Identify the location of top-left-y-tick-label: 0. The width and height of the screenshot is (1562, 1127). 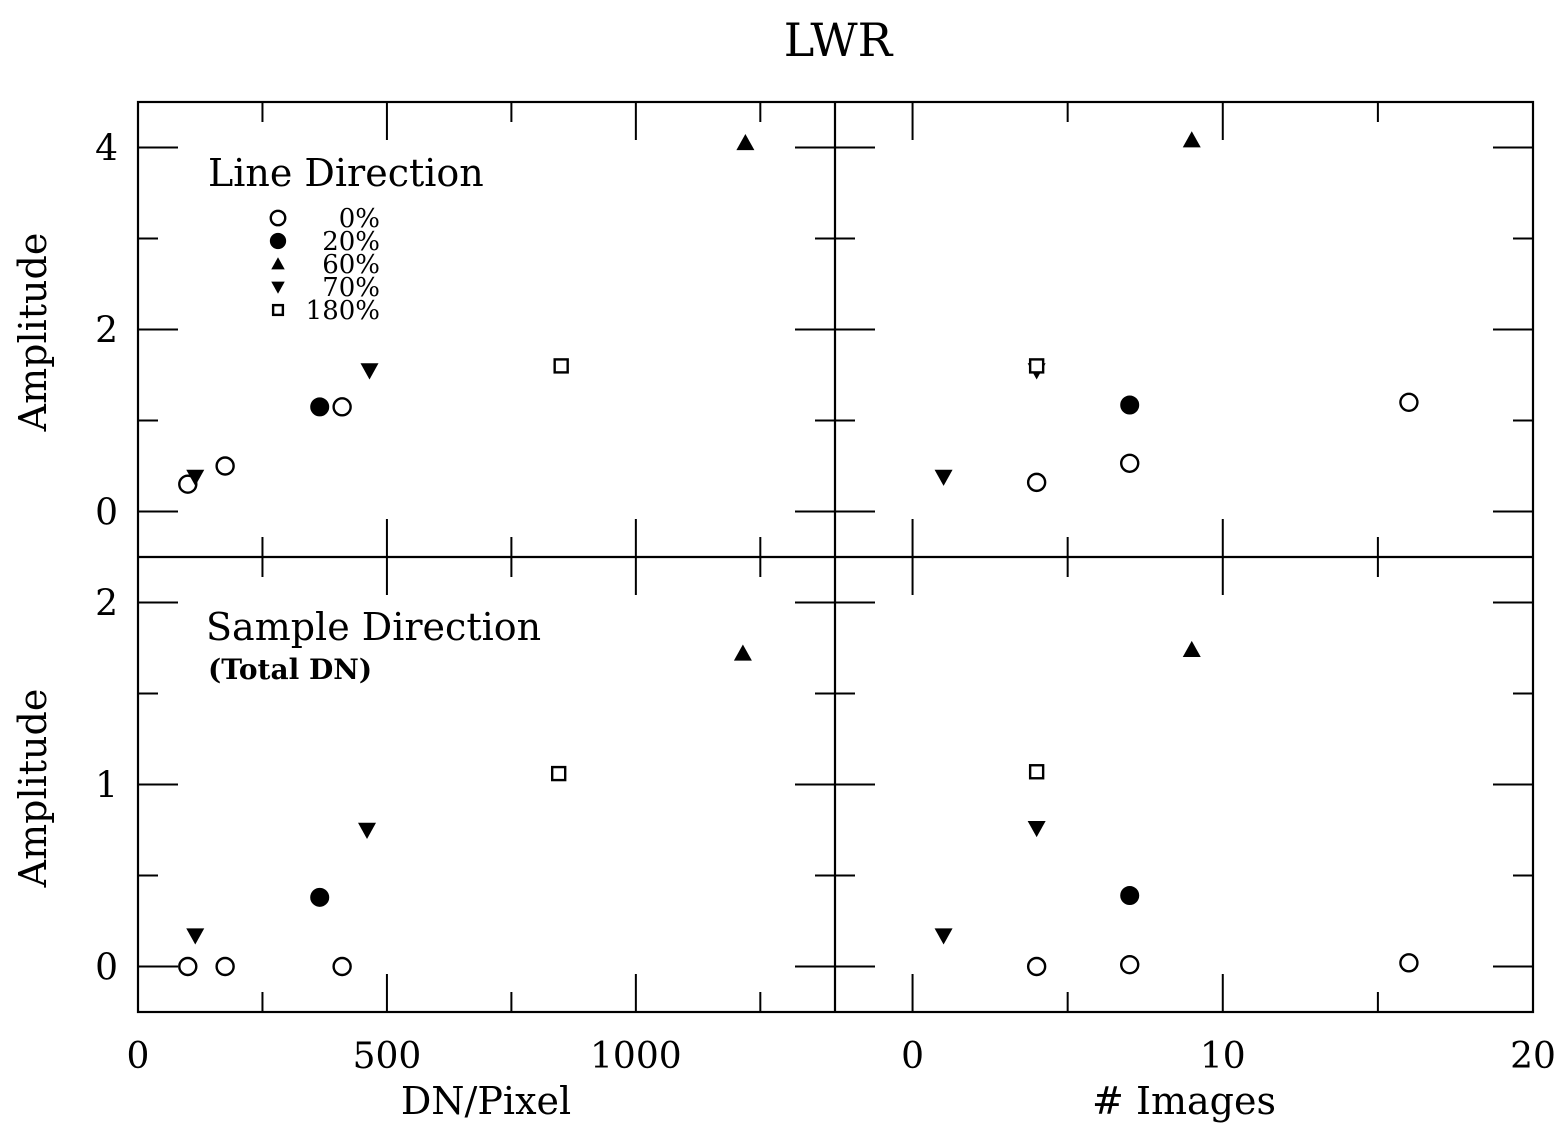
(106, 513).